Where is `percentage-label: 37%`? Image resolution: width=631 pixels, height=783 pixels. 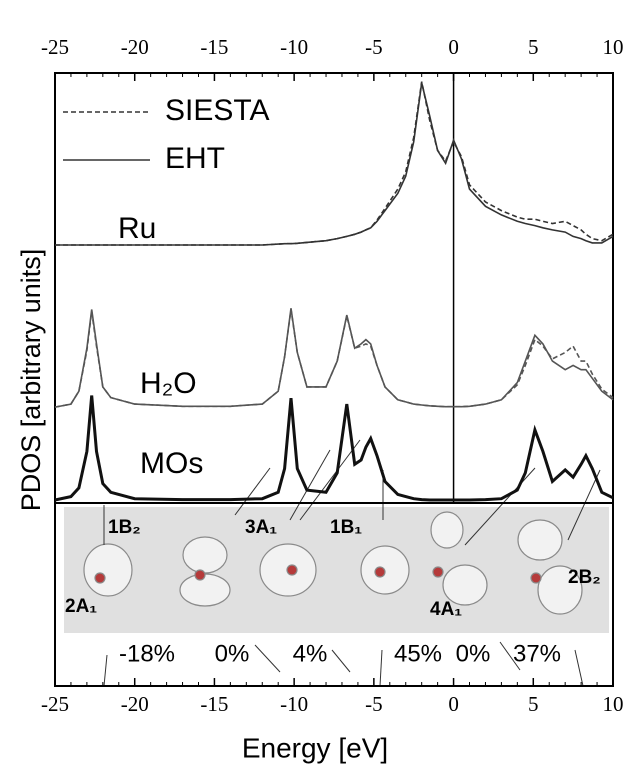
percentage-label: 37% is located at coordinates (537, 653).